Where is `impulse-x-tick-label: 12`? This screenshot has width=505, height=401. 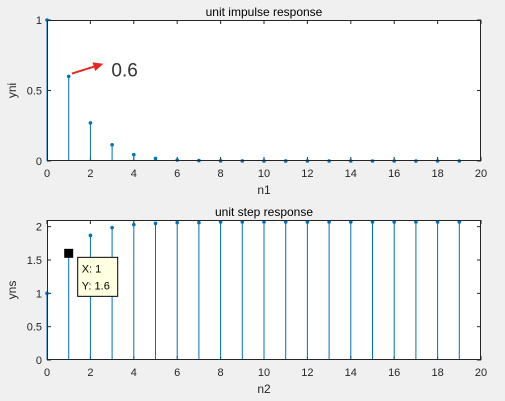 impulse-x-tick-label: 12 is located at coordinates (307, 174).